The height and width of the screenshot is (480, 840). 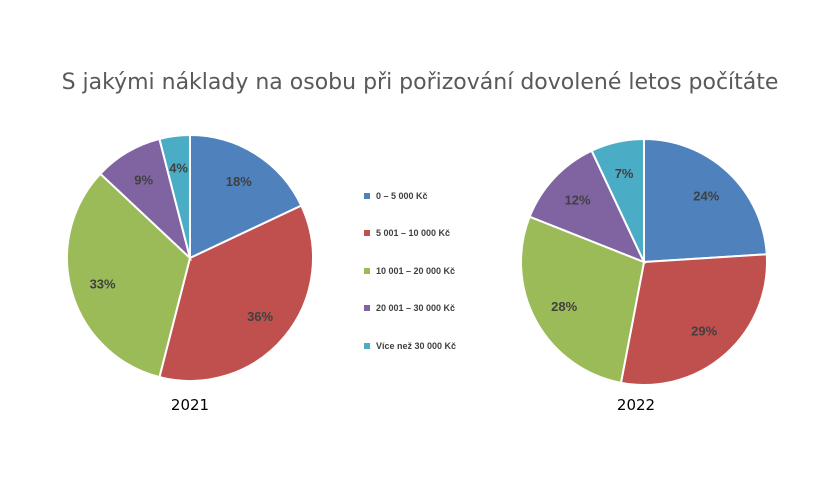 What do you see at coordinates (704, 330) in the screenshot?
I see `pie-slice-label: 29%` at bounding box center [704, 330].